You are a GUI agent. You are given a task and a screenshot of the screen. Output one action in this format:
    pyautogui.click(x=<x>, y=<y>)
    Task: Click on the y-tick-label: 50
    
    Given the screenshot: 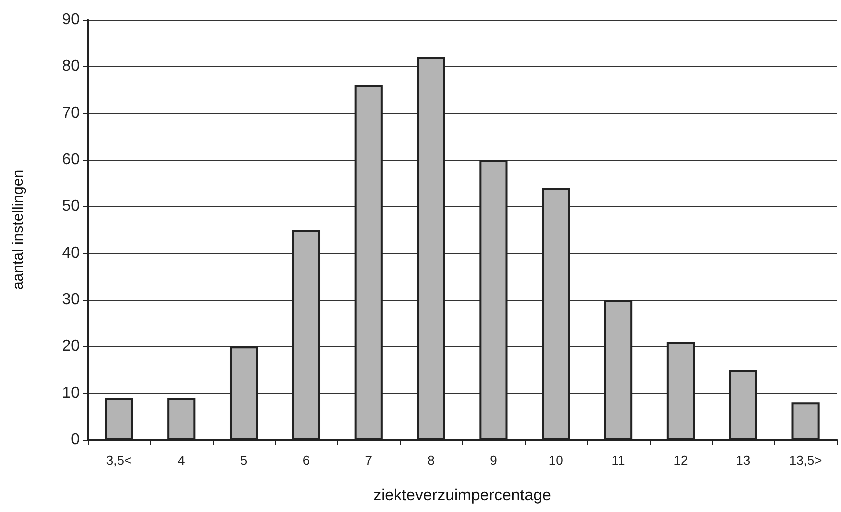 What is the action you would take?
    pyautogui.click(x=71, y=207)
    